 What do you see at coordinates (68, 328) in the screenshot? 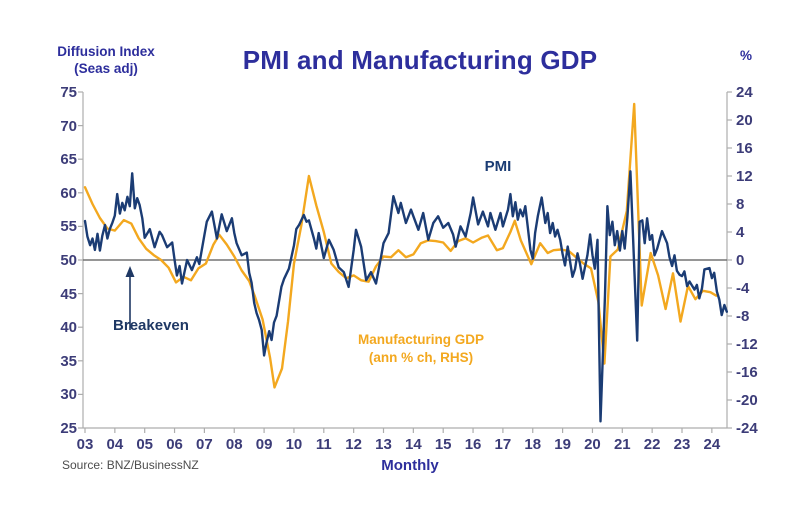
I see `left-axis-tick-label: 40` at bounding box center [68, 328].